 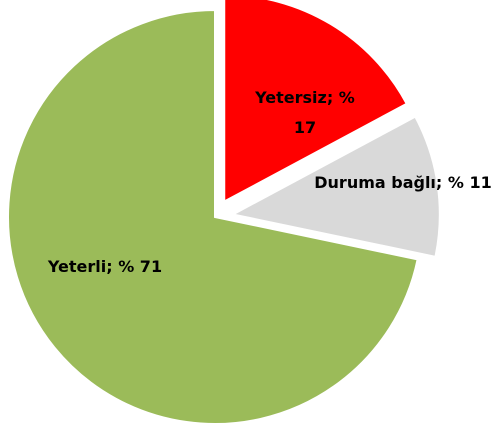 What do you see at coordinates (305, 112) in the screenshot?
I see `data-label: Yetersiz; % 17` at bounding box center [305, 112].